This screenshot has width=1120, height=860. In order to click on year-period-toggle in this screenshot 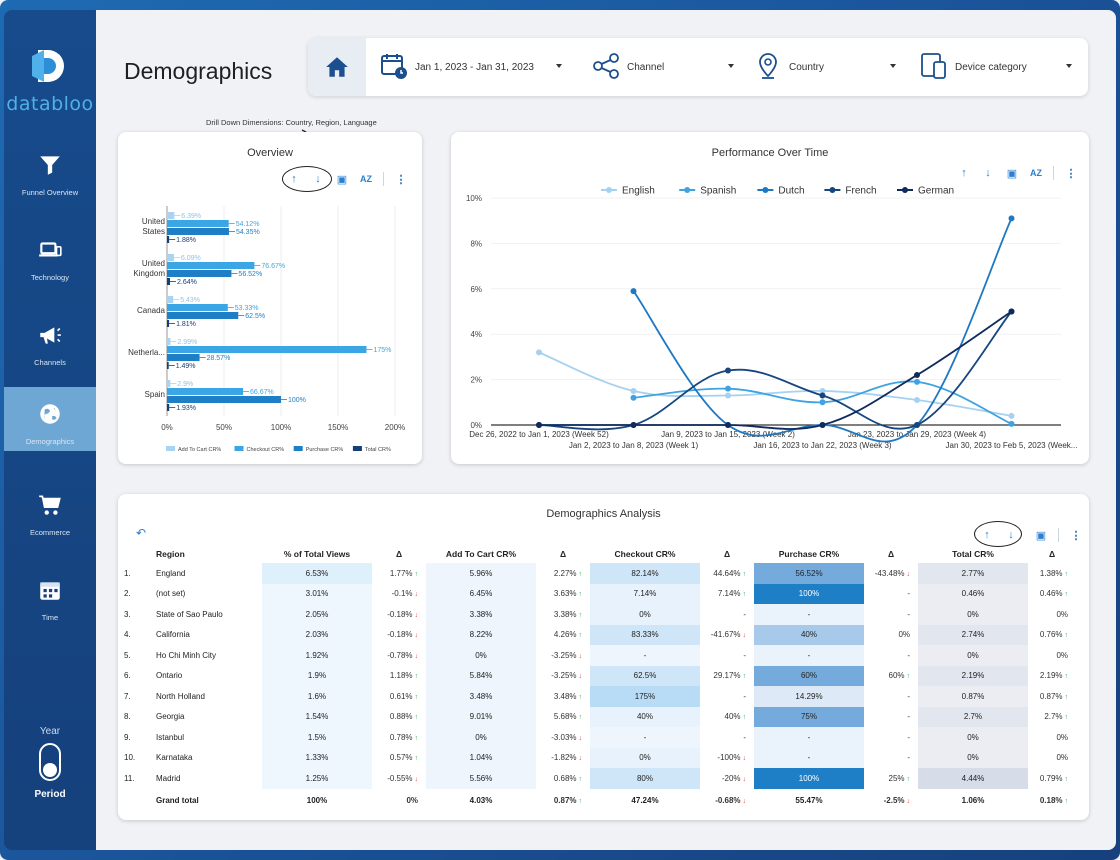, I will do `click(50, 762)`.